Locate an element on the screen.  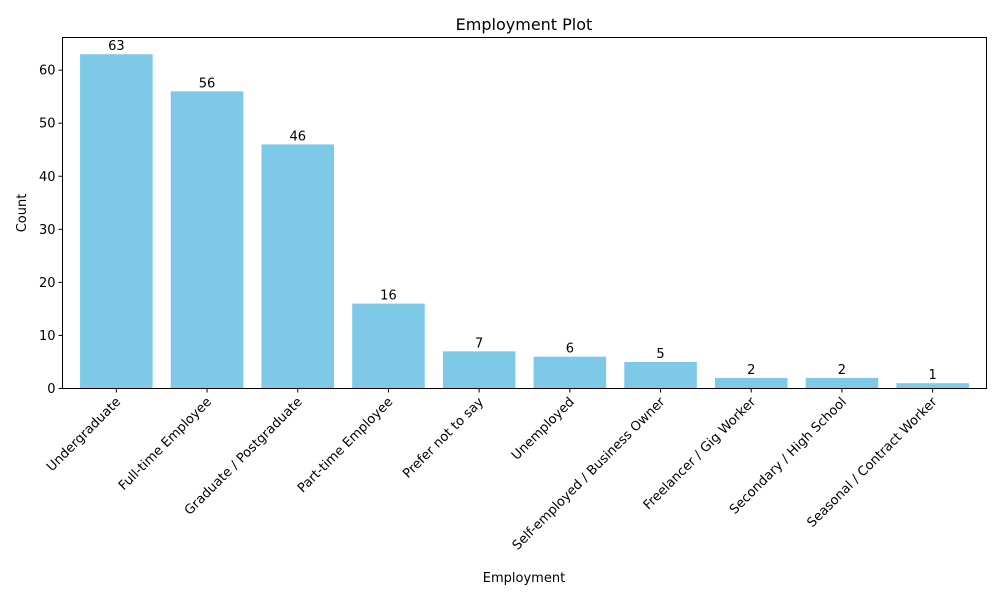
bar-value-label: 6 is located at coordinates (570, 349).